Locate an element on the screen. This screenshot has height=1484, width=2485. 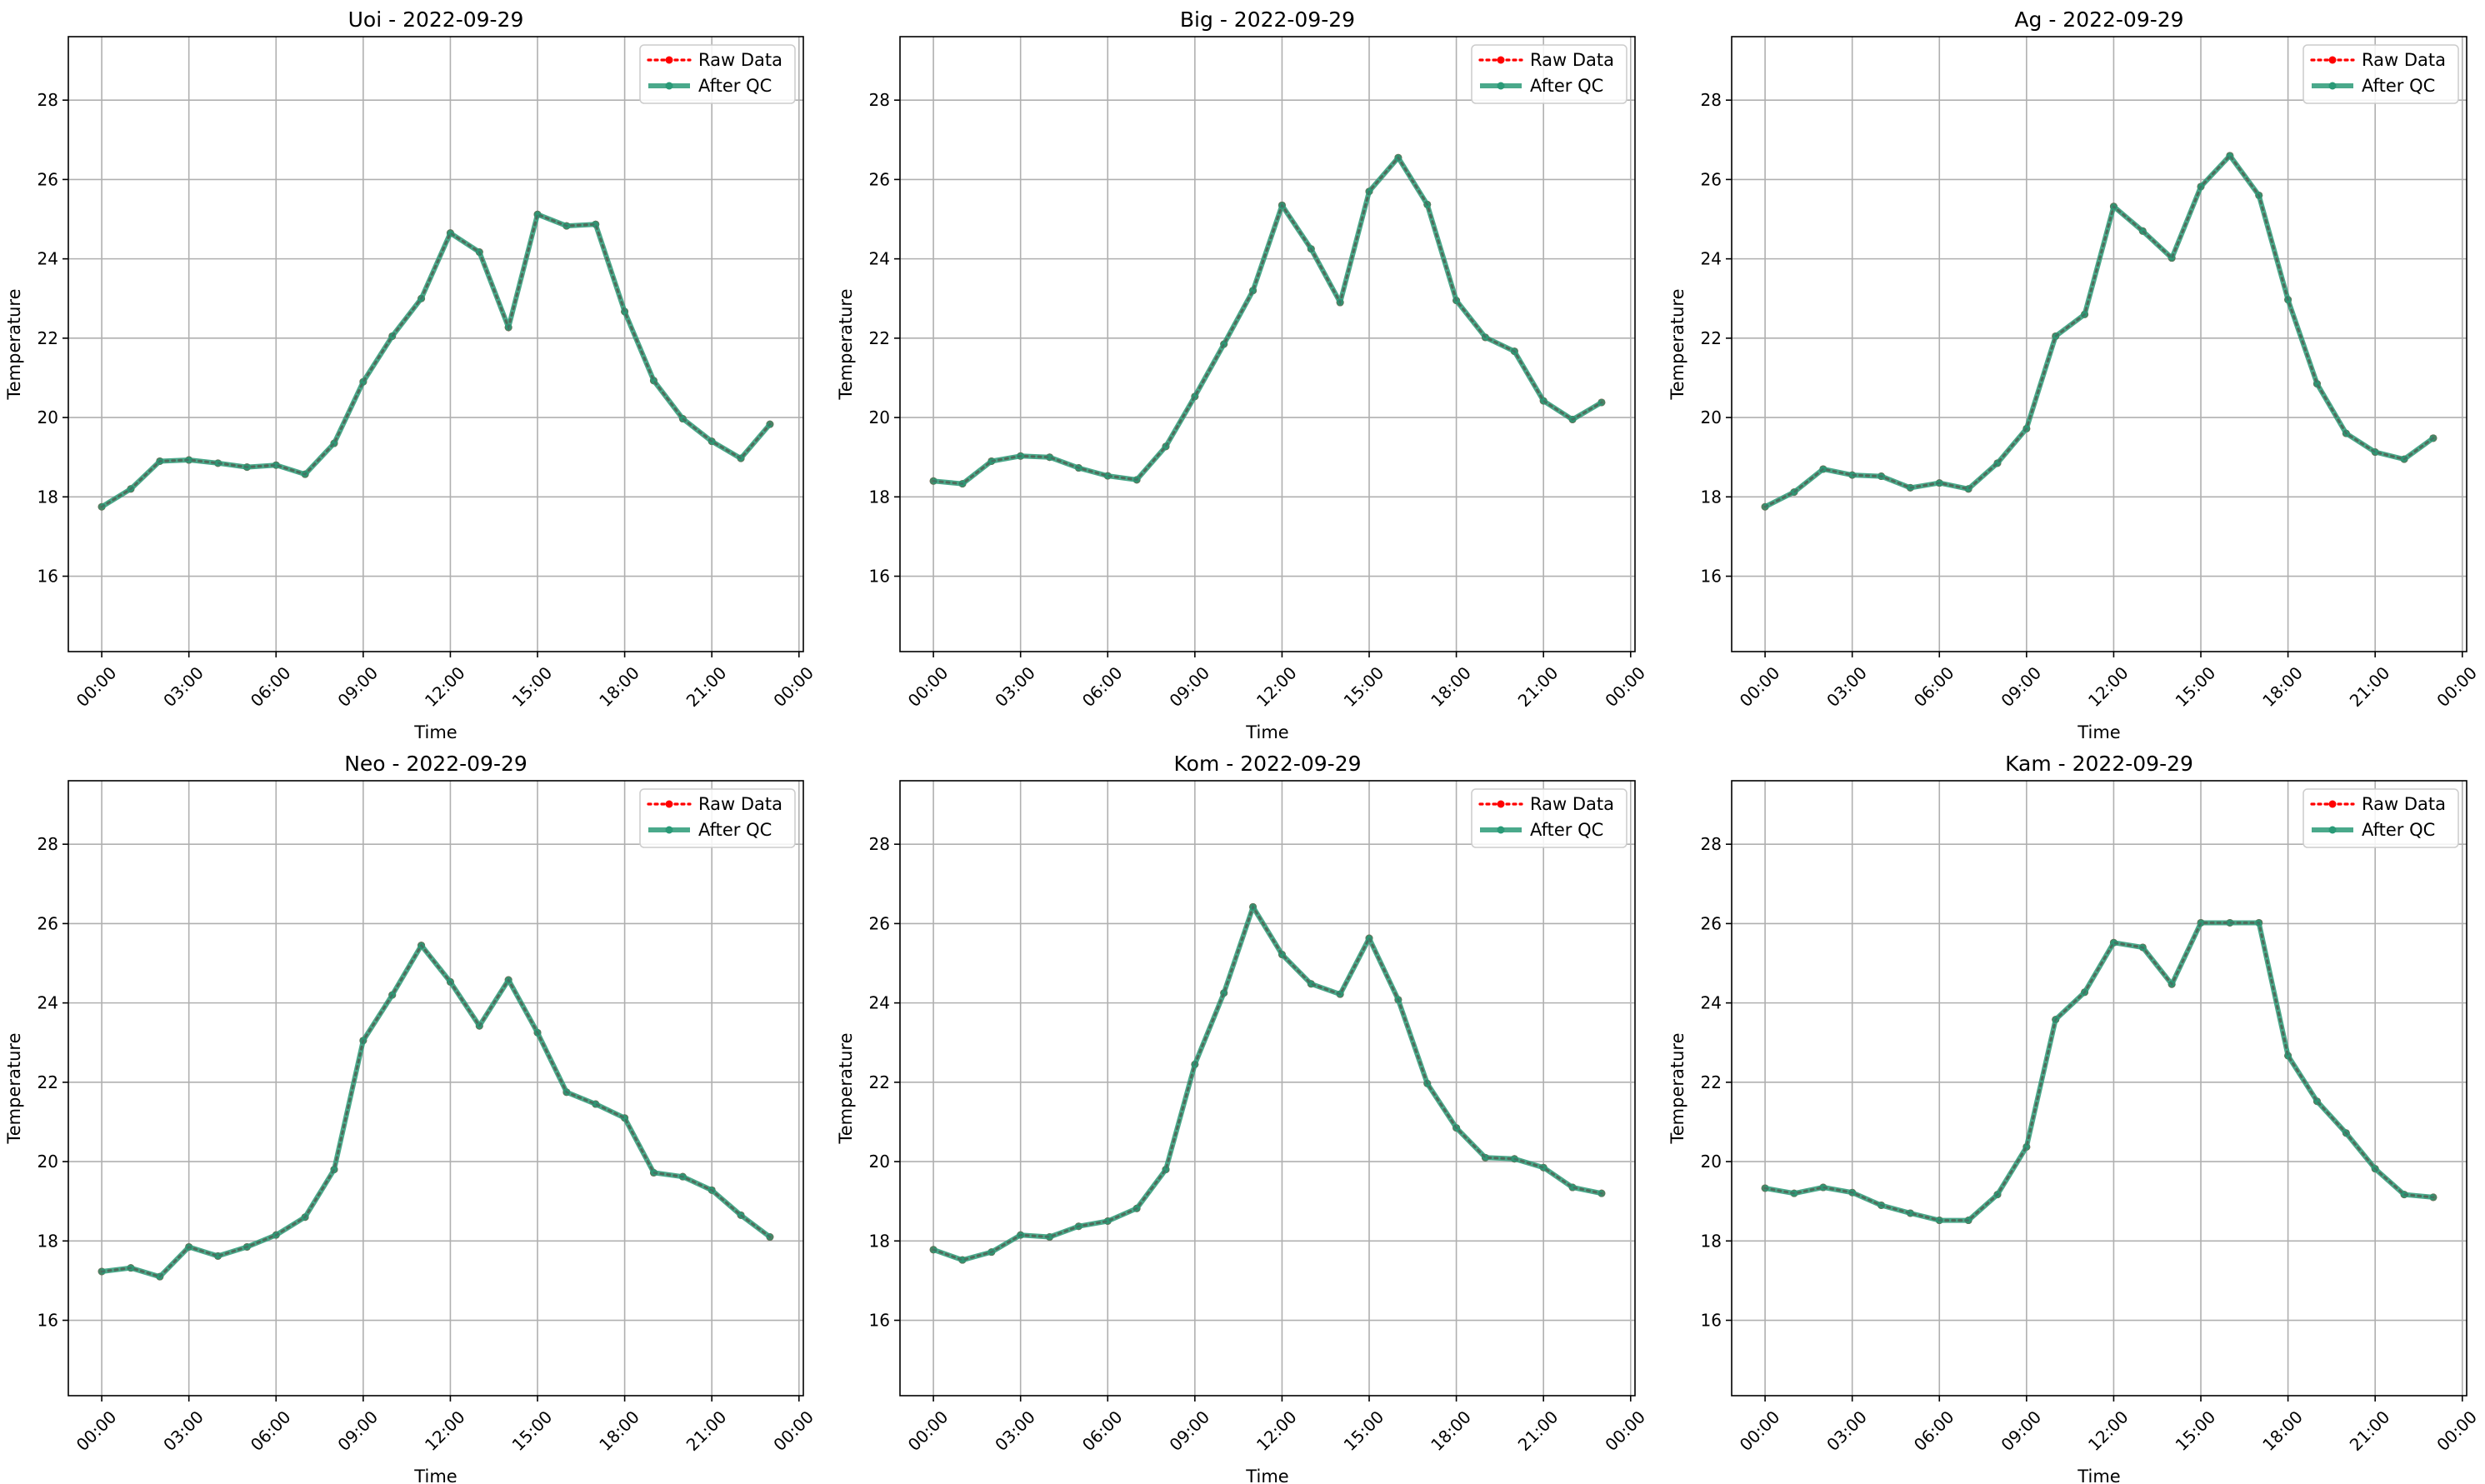
chart-title: Kam - 2022-09-29 is located at coordinates (2099, 764).